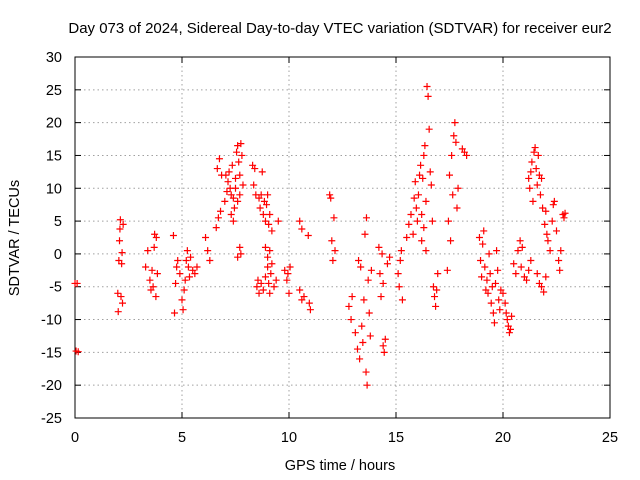  Describe the element at coordinates (54, 124) in the screenshot. I see `y-tick-label: 20` at that location.